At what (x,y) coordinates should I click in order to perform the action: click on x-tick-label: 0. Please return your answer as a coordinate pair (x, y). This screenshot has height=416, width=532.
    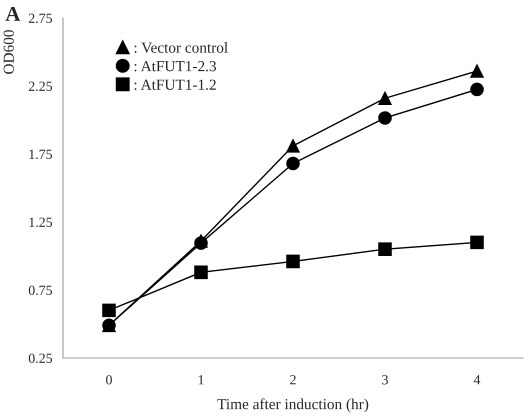
    Looking at the image, I should click on (109, 379).